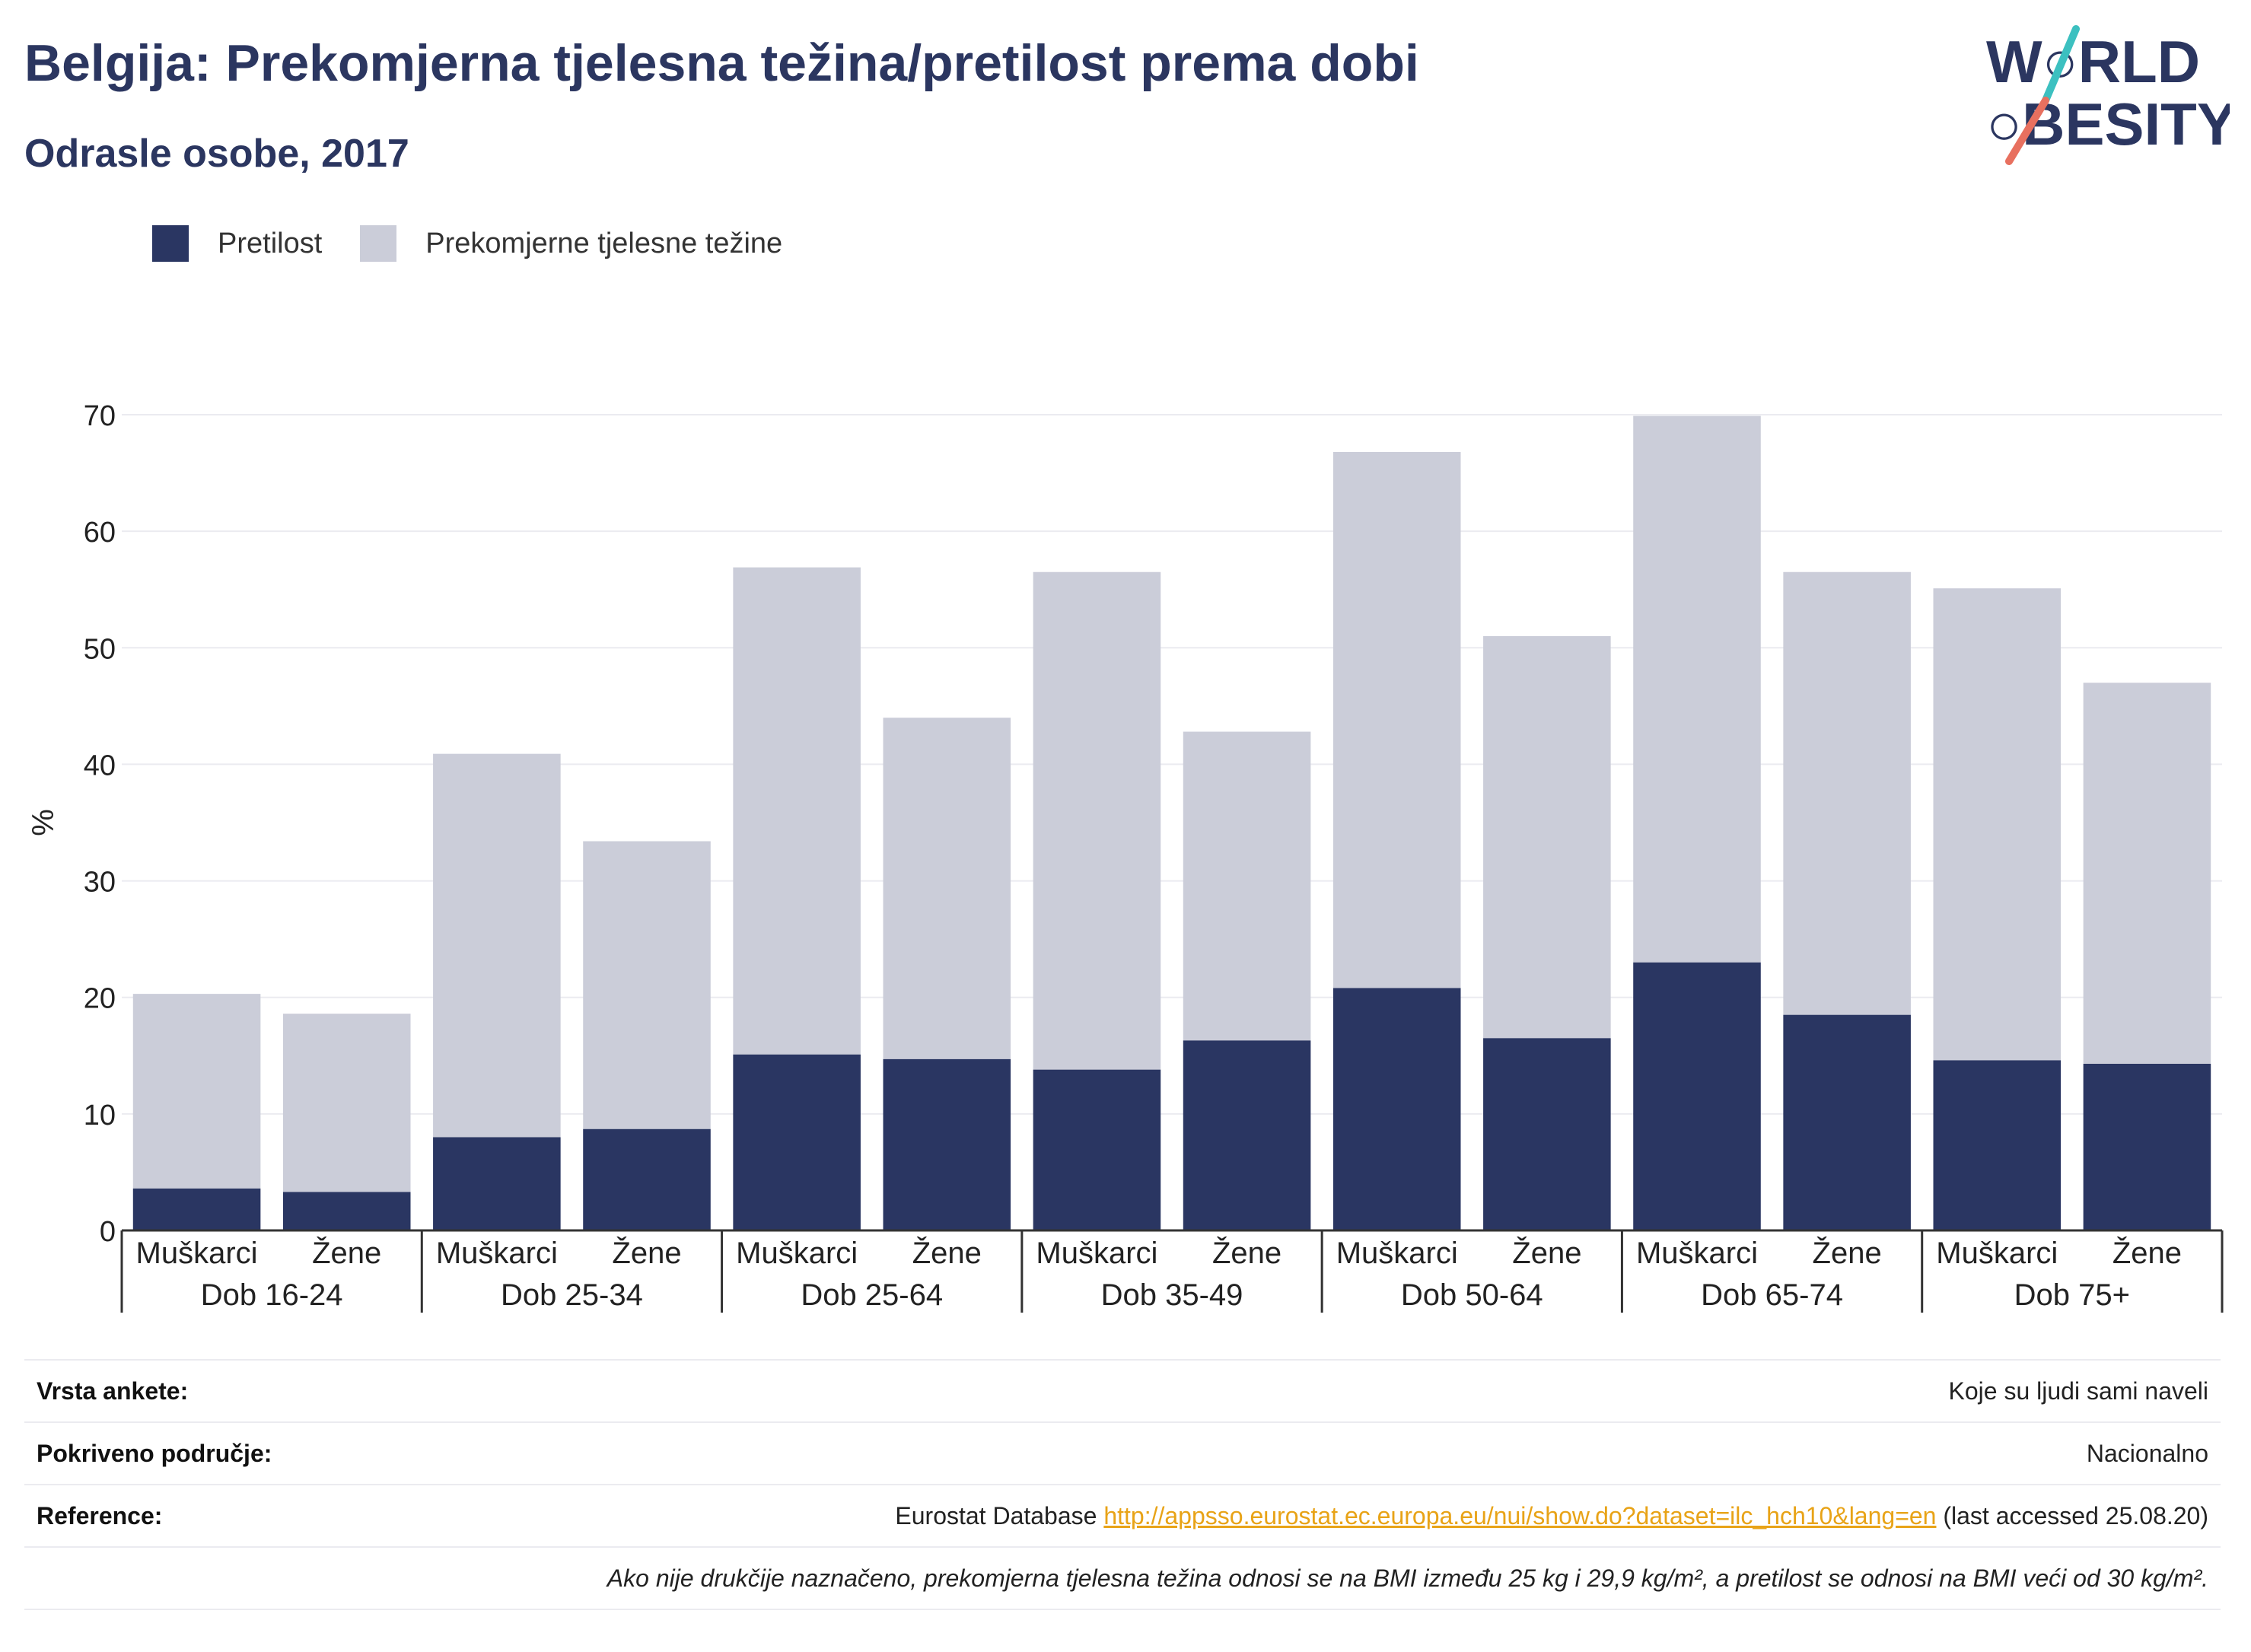 The height and width of the screenshot is (1652, 2251). I want to click on group-label: Dob 50-64, so click(1472, 1295).